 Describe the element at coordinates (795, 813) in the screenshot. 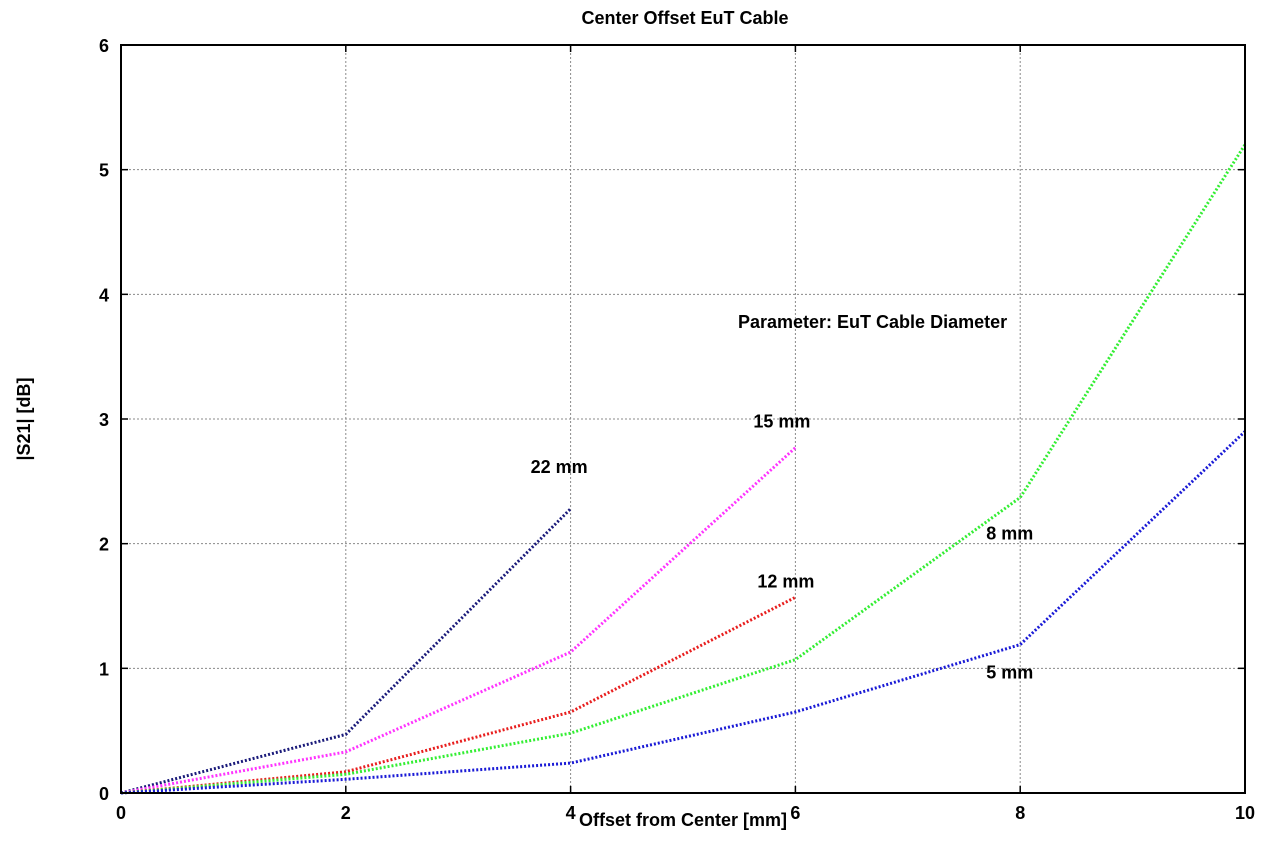

I see `x-tick-label: 6` at that location.